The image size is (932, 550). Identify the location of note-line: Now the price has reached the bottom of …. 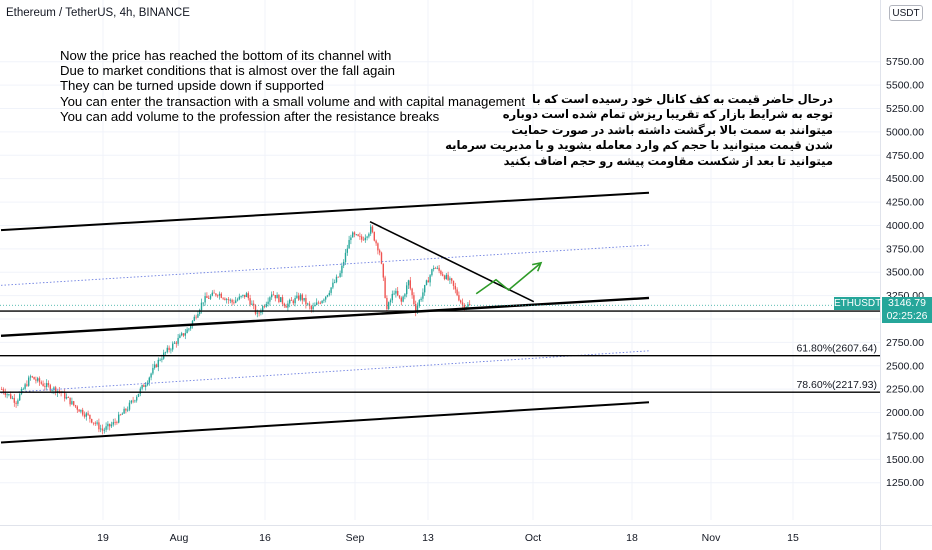
(226, 55).